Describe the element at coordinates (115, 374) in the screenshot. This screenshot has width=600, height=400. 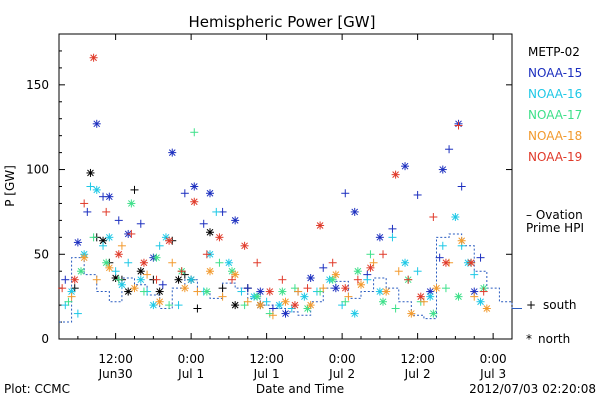
I see `x-tick-label-date: Jun30` at that location.